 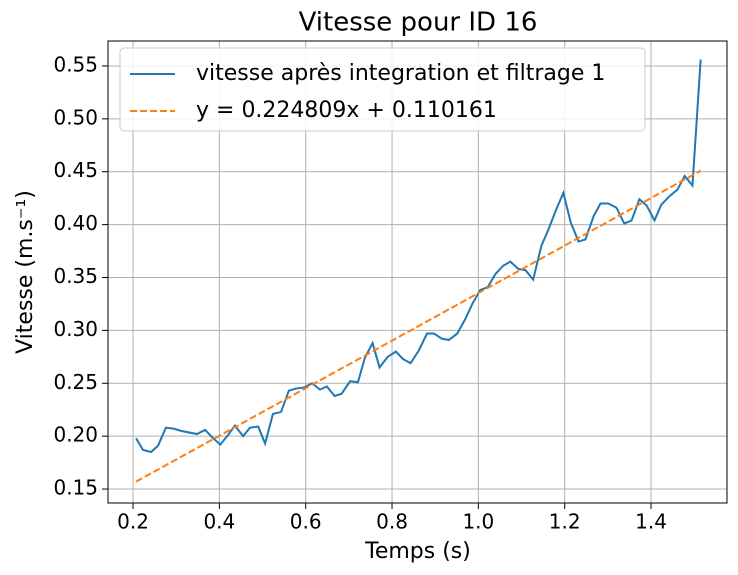 What do you see at coordinates (133, 522) in the screenshot?
I see `x-tick-label: 0.2` at bounding box center [133, 522].